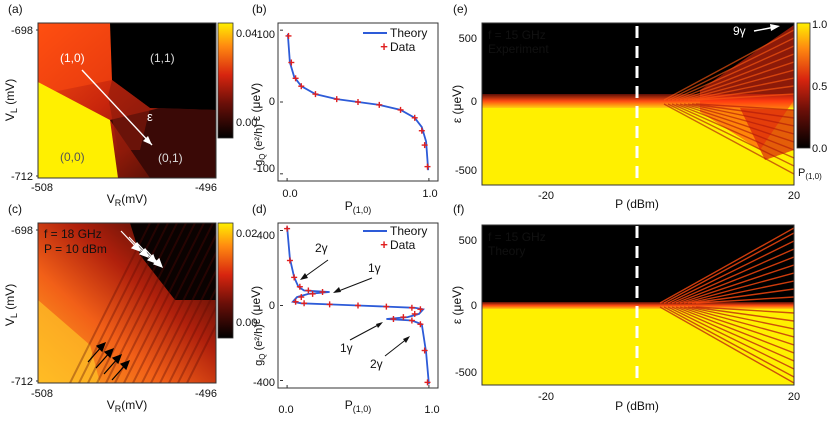 Image resolution: width=830 pixels, height=423 pixels. What do you see at coordinates (260, 345) in the screenshot?
I see `c-cbar-label: gQ (e²/h)` at bounding box center [260, 345].